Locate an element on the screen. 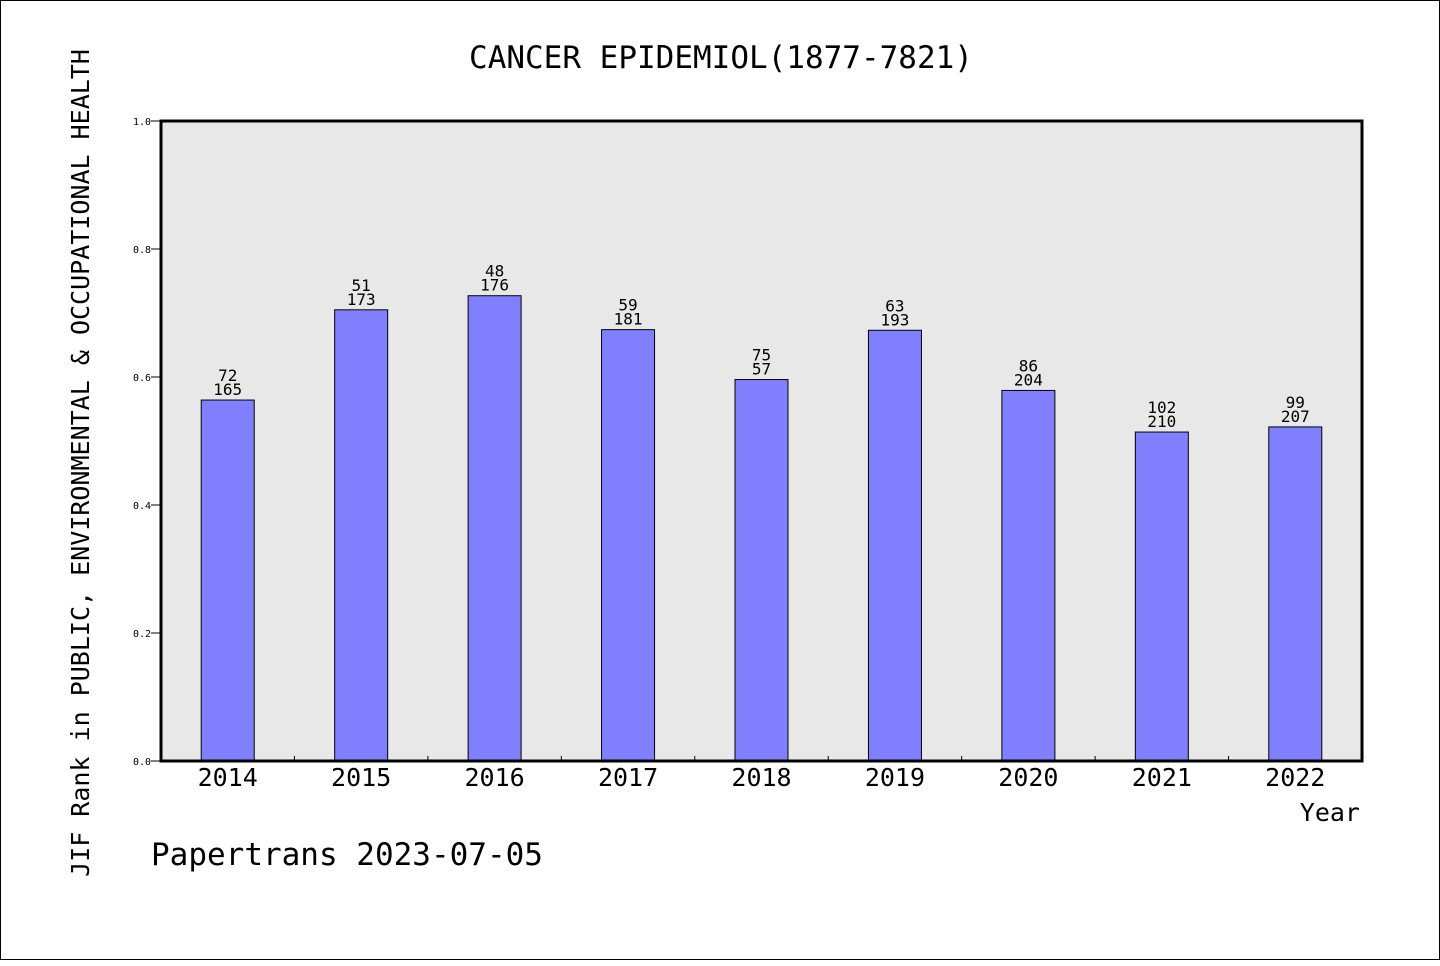 This screenshot has height=966, width=1440. x-axis-label: Year is located at coordinates (1330, 812).